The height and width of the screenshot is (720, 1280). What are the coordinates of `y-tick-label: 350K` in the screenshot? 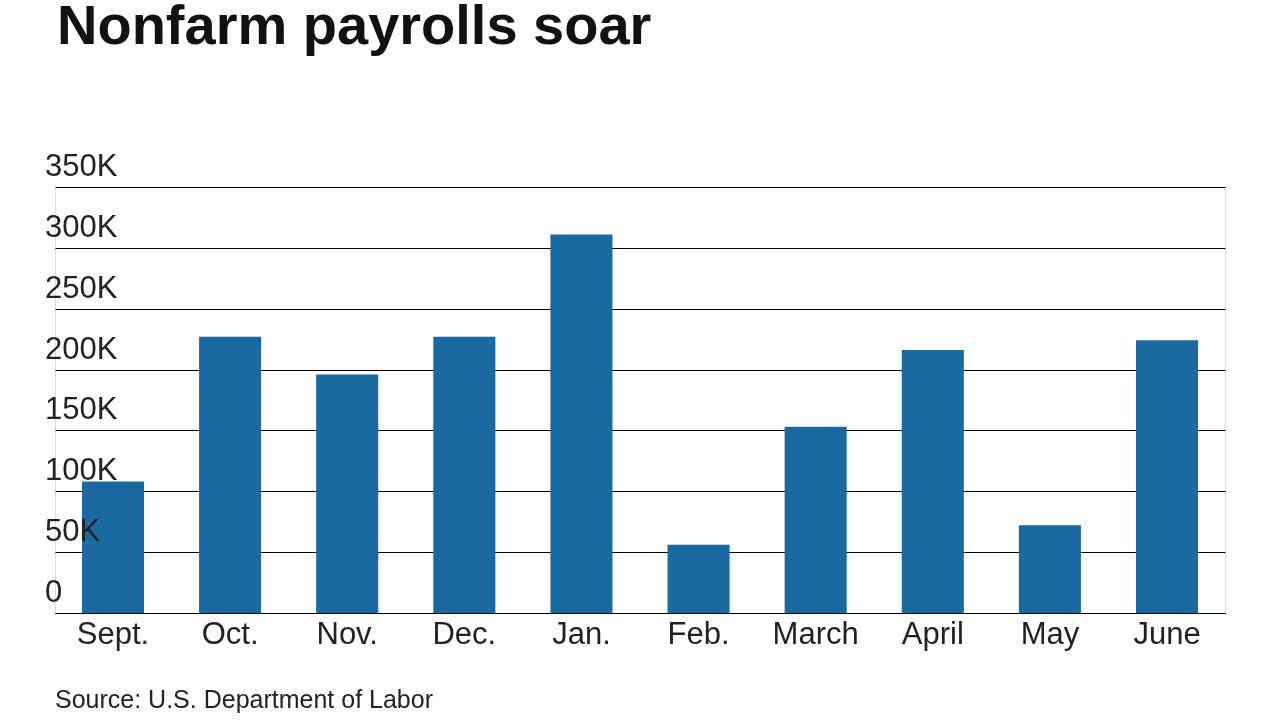 It's located at (81, 165).